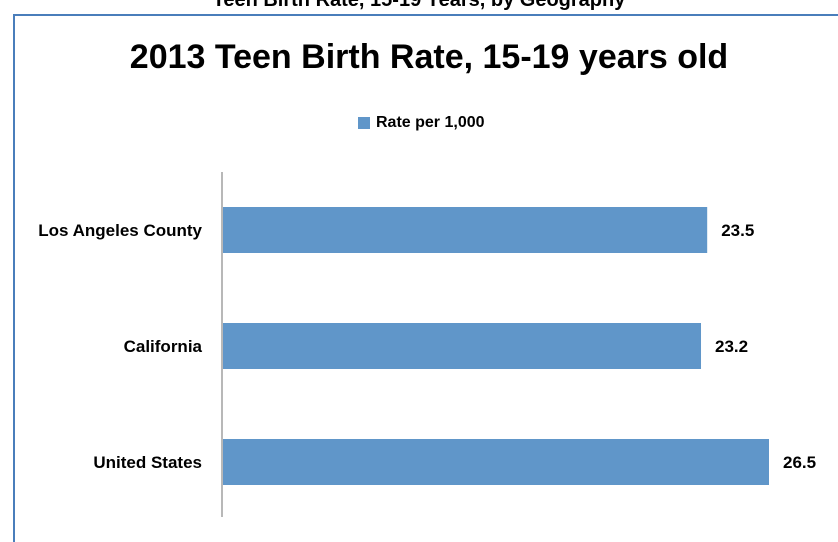 This screenshot has width=838, height=542. Describe the element at coordinates (462, 346) in the screenshot. I see `bar-california` at that location.